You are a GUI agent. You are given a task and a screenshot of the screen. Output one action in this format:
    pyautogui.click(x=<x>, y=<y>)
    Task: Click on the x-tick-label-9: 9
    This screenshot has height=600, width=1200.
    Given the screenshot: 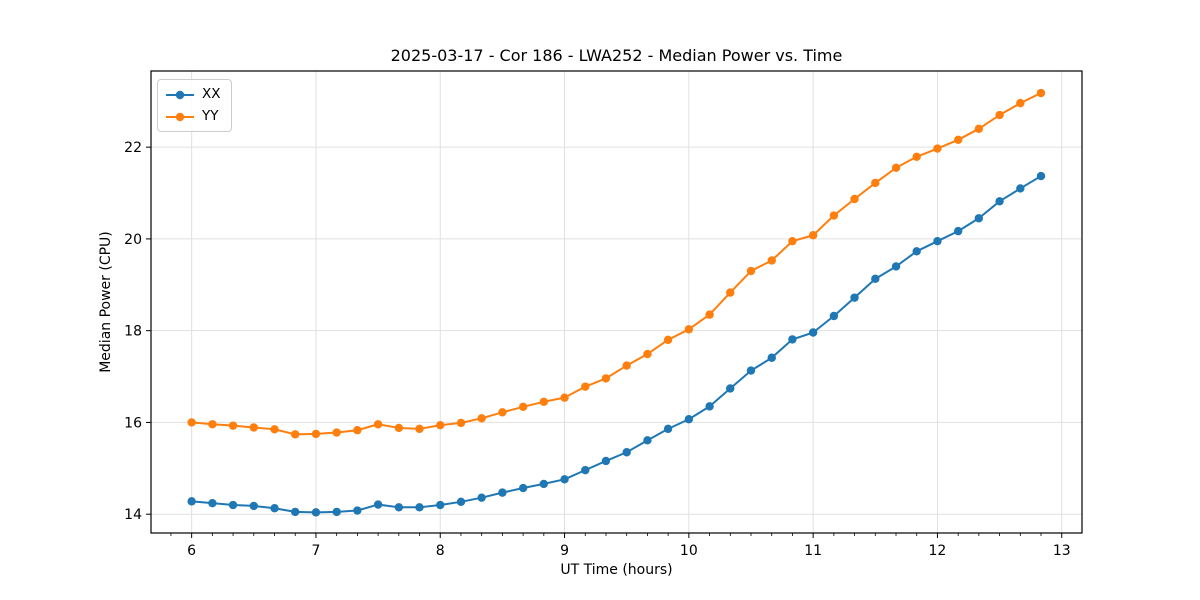 What is the action you would take?
    pyautogui.click(x=564, y=551)
    